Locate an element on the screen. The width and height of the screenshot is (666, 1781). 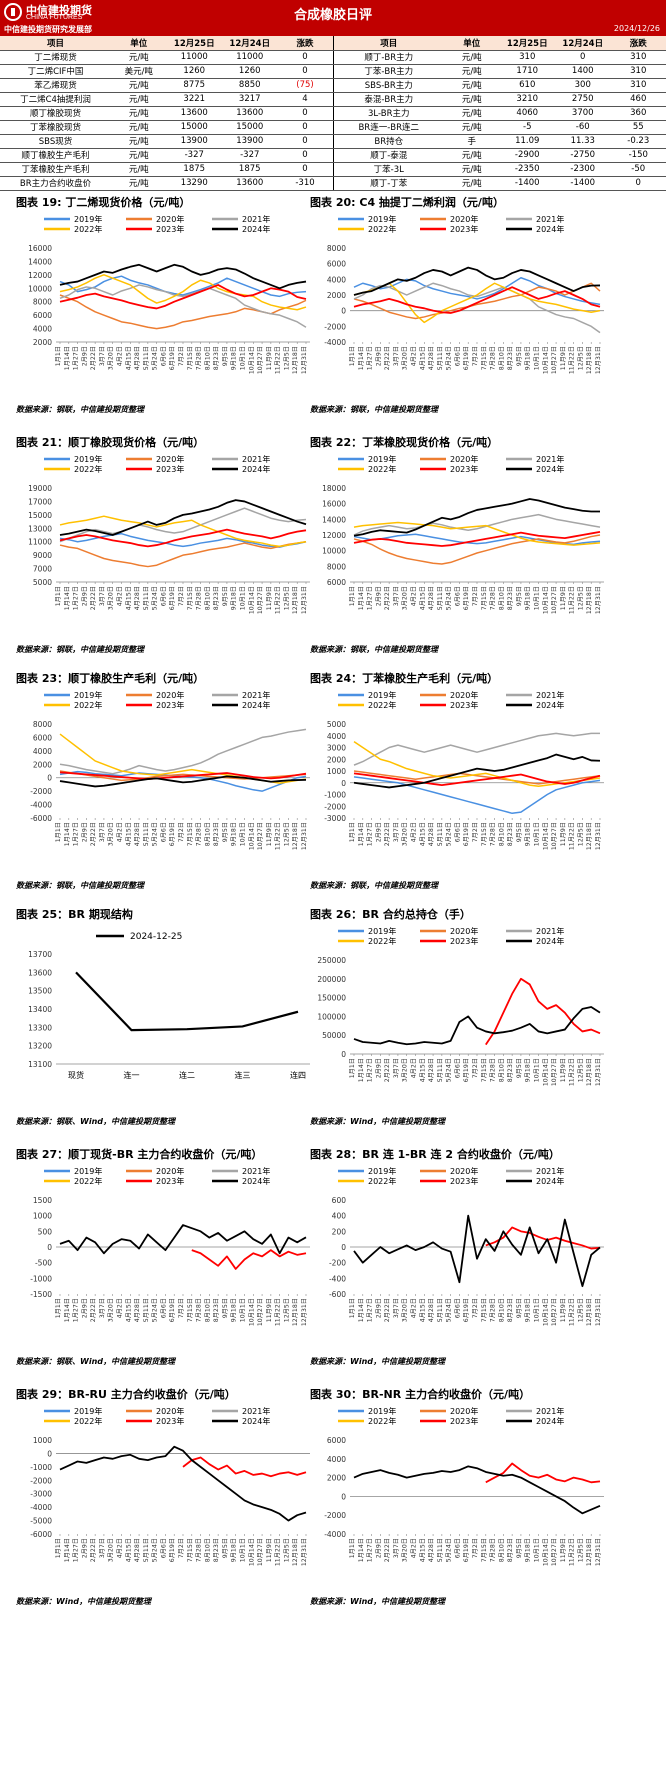
table-cell: 300 is located at coordinates (583, 85).